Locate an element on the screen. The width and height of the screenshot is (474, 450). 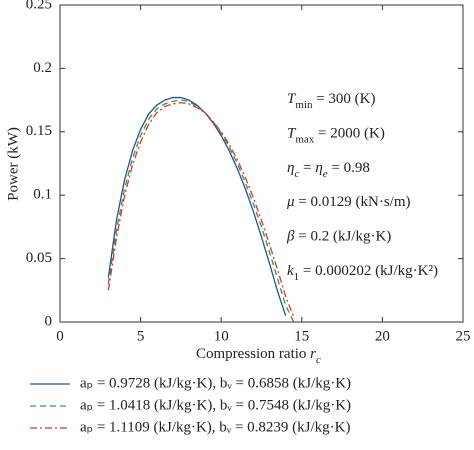
annotation-part: = 0.000202 (kJ/kg·K²) is located at coordinates (368, 271).